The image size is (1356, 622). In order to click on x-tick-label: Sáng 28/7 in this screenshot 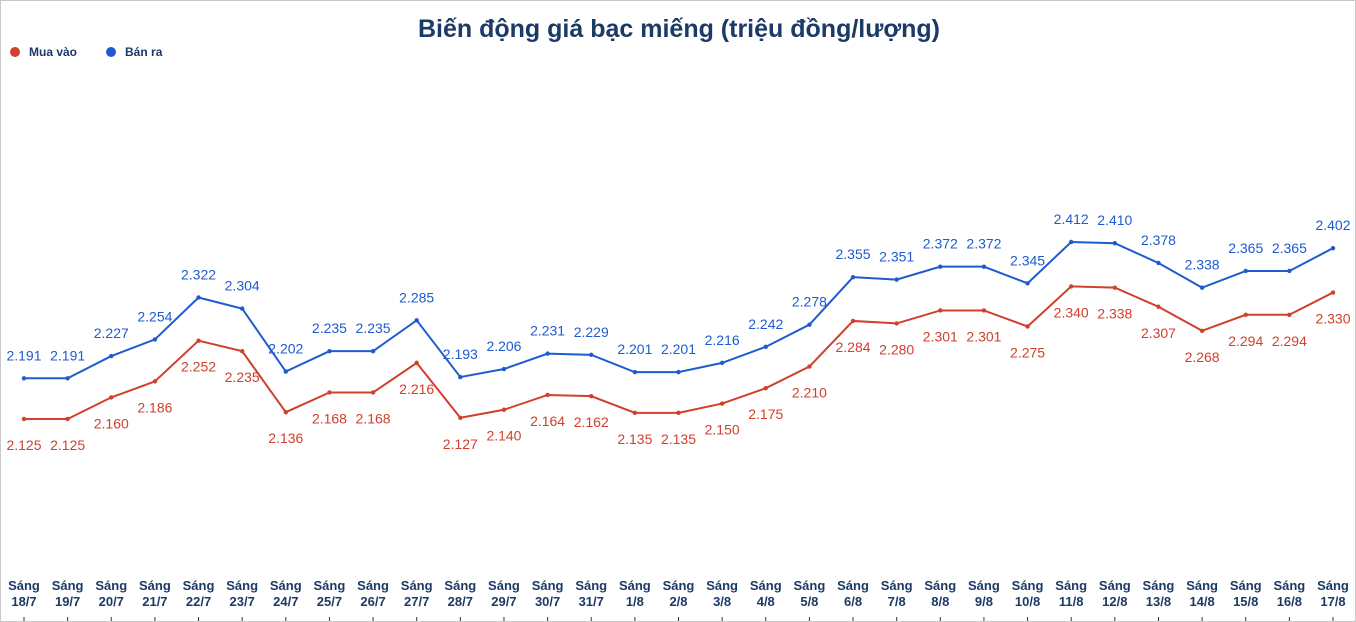, I will do `click(460, 593)`.